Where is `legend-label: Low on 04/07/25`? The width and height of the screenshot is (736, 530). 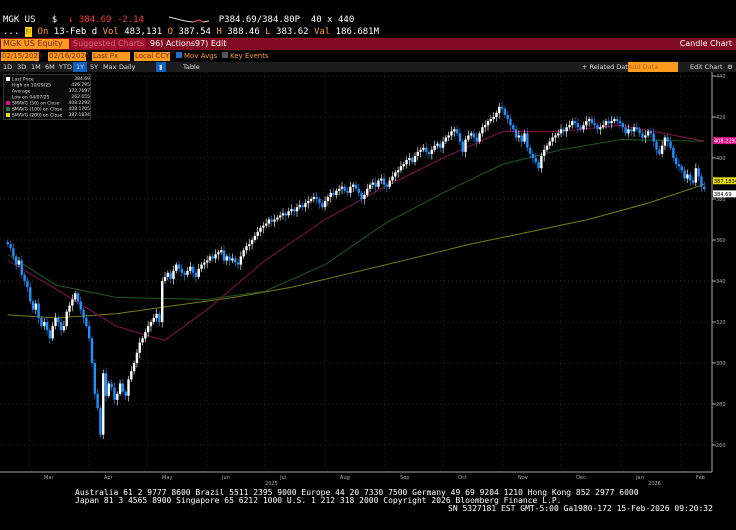
legend-label: Low on 04/07/25 is located at coordinates (31, 98).